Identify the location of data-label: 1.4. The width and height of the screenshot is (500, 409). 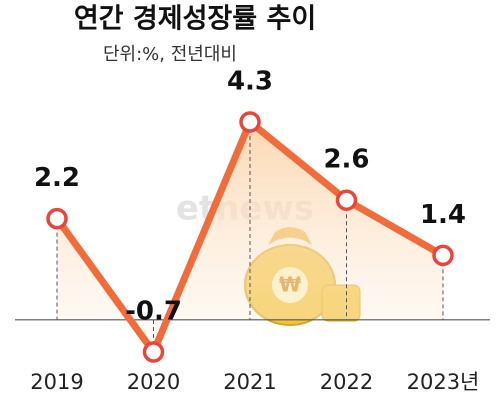
(443, 215).